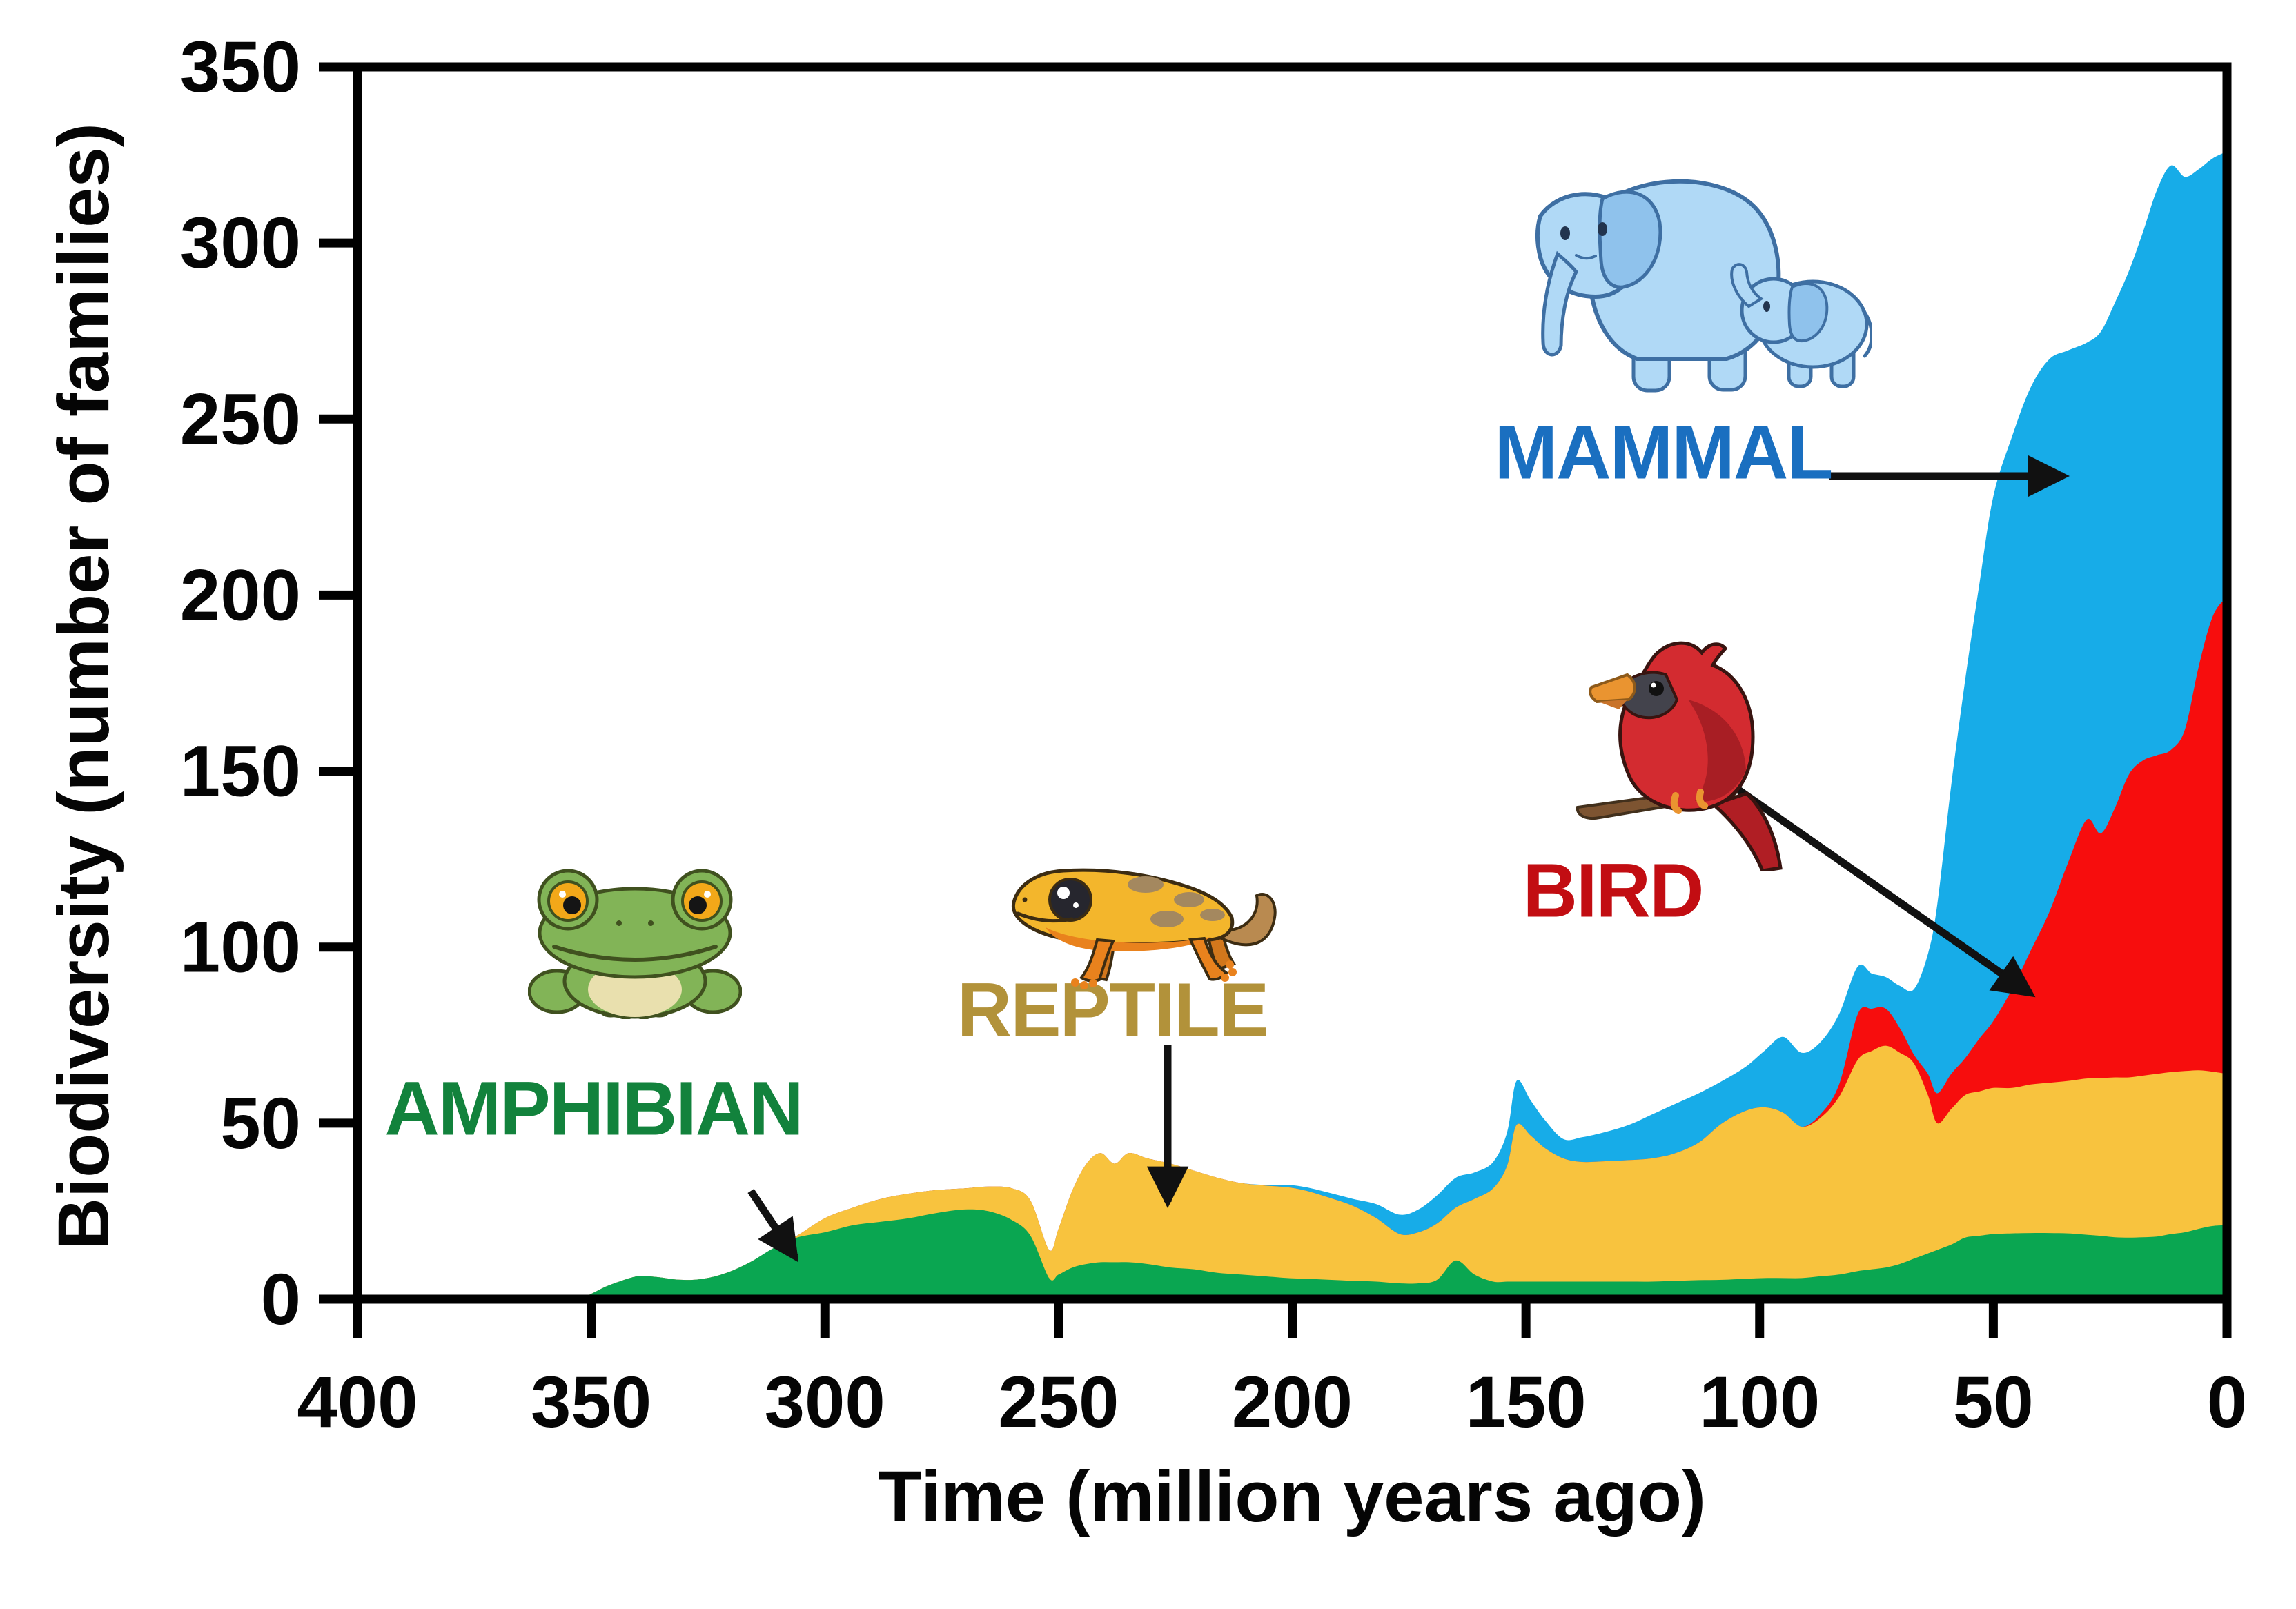  Describe the element at coordinates (260, 1123) in the screenshot. I see `y-tick-label-50: 50` at that location.